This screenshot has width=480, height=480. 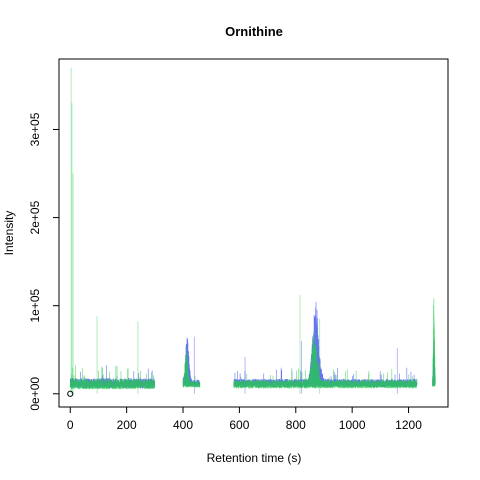 What do you see at coordinates (70, 425) in the screenshot?
I see `x-tick-label: 0` at bounding box center [70, 425].